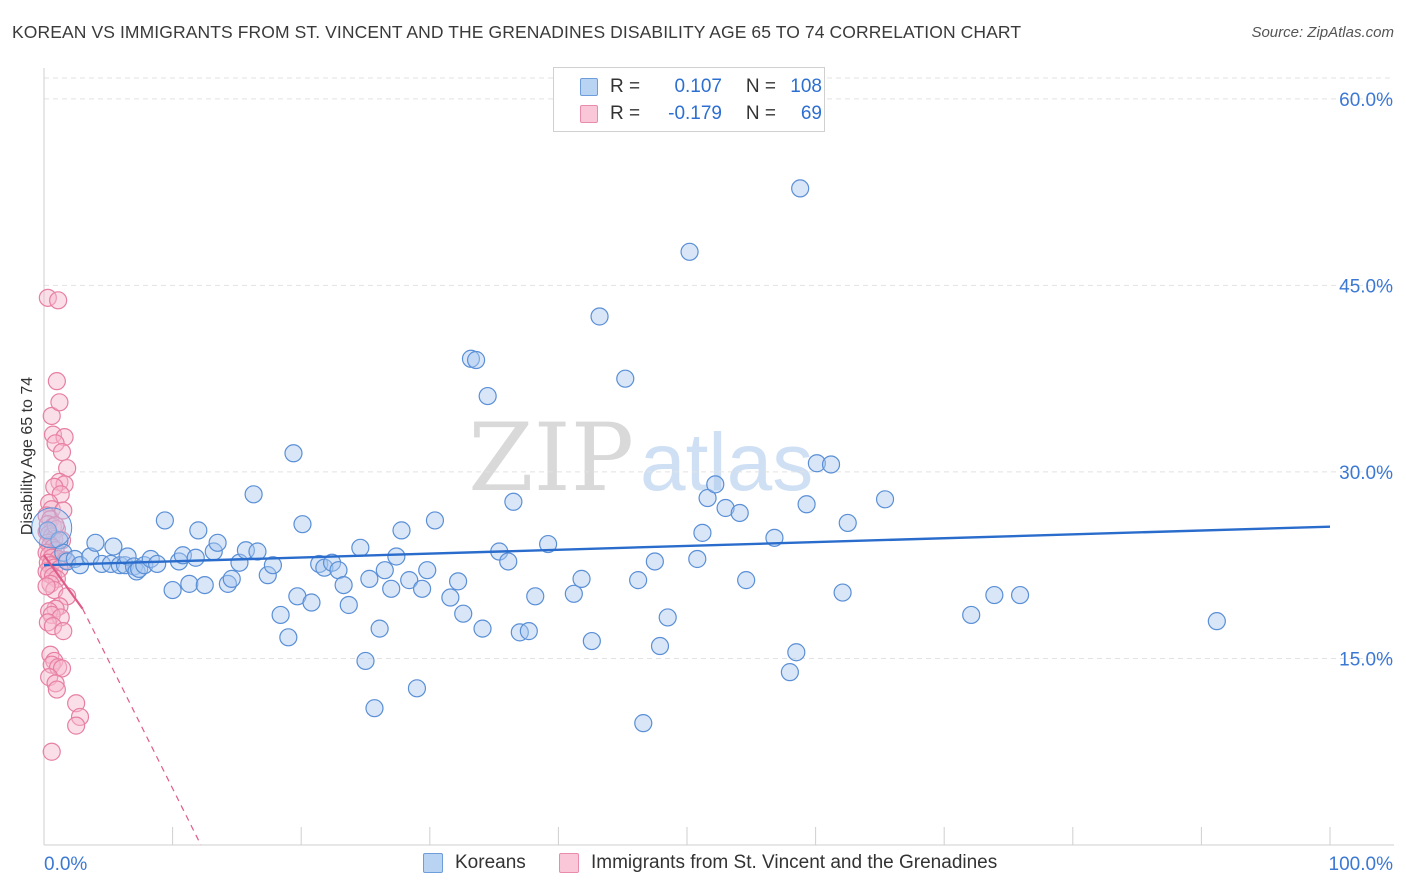 Image resolution: width=1406 pixels, height=892 pixels. I want to click on legend-row-koreans: R = 0.107 N = 108, so click(688, 87).